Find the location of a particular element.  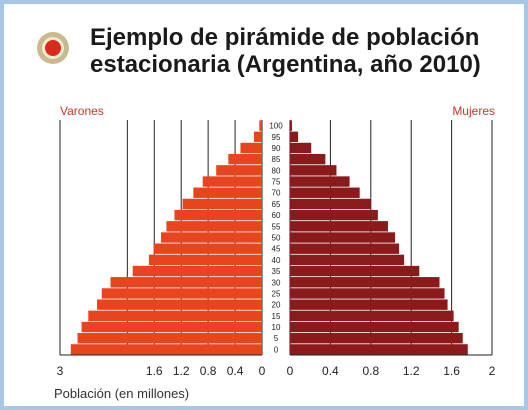

x-axis-label: Población (en millones) is located at coordinates (122, 393).